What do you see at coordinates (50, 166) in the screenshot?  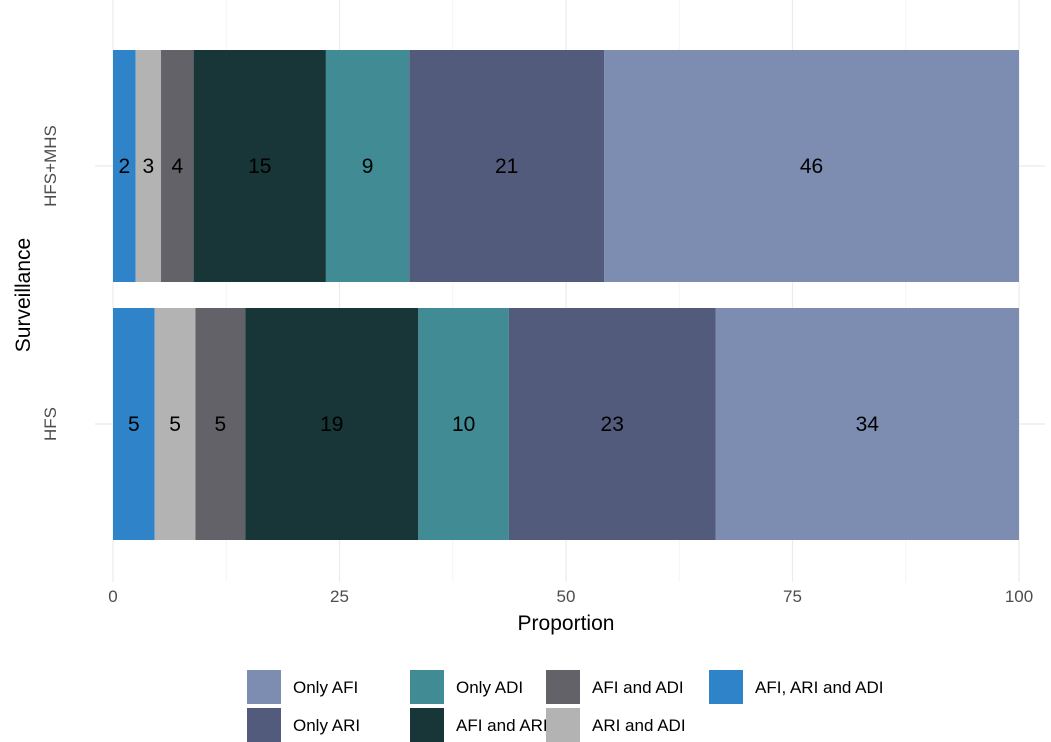 I see `y-tick-label: HFS+MHS` at bounding box center [50, 166].